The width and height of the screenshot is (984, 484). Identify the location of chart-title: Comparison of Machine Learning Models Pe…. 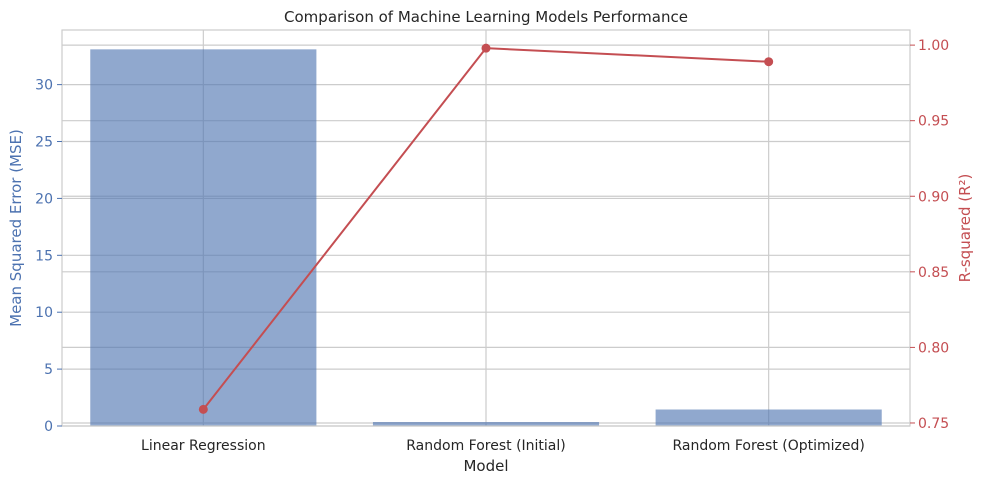
(486, 17).